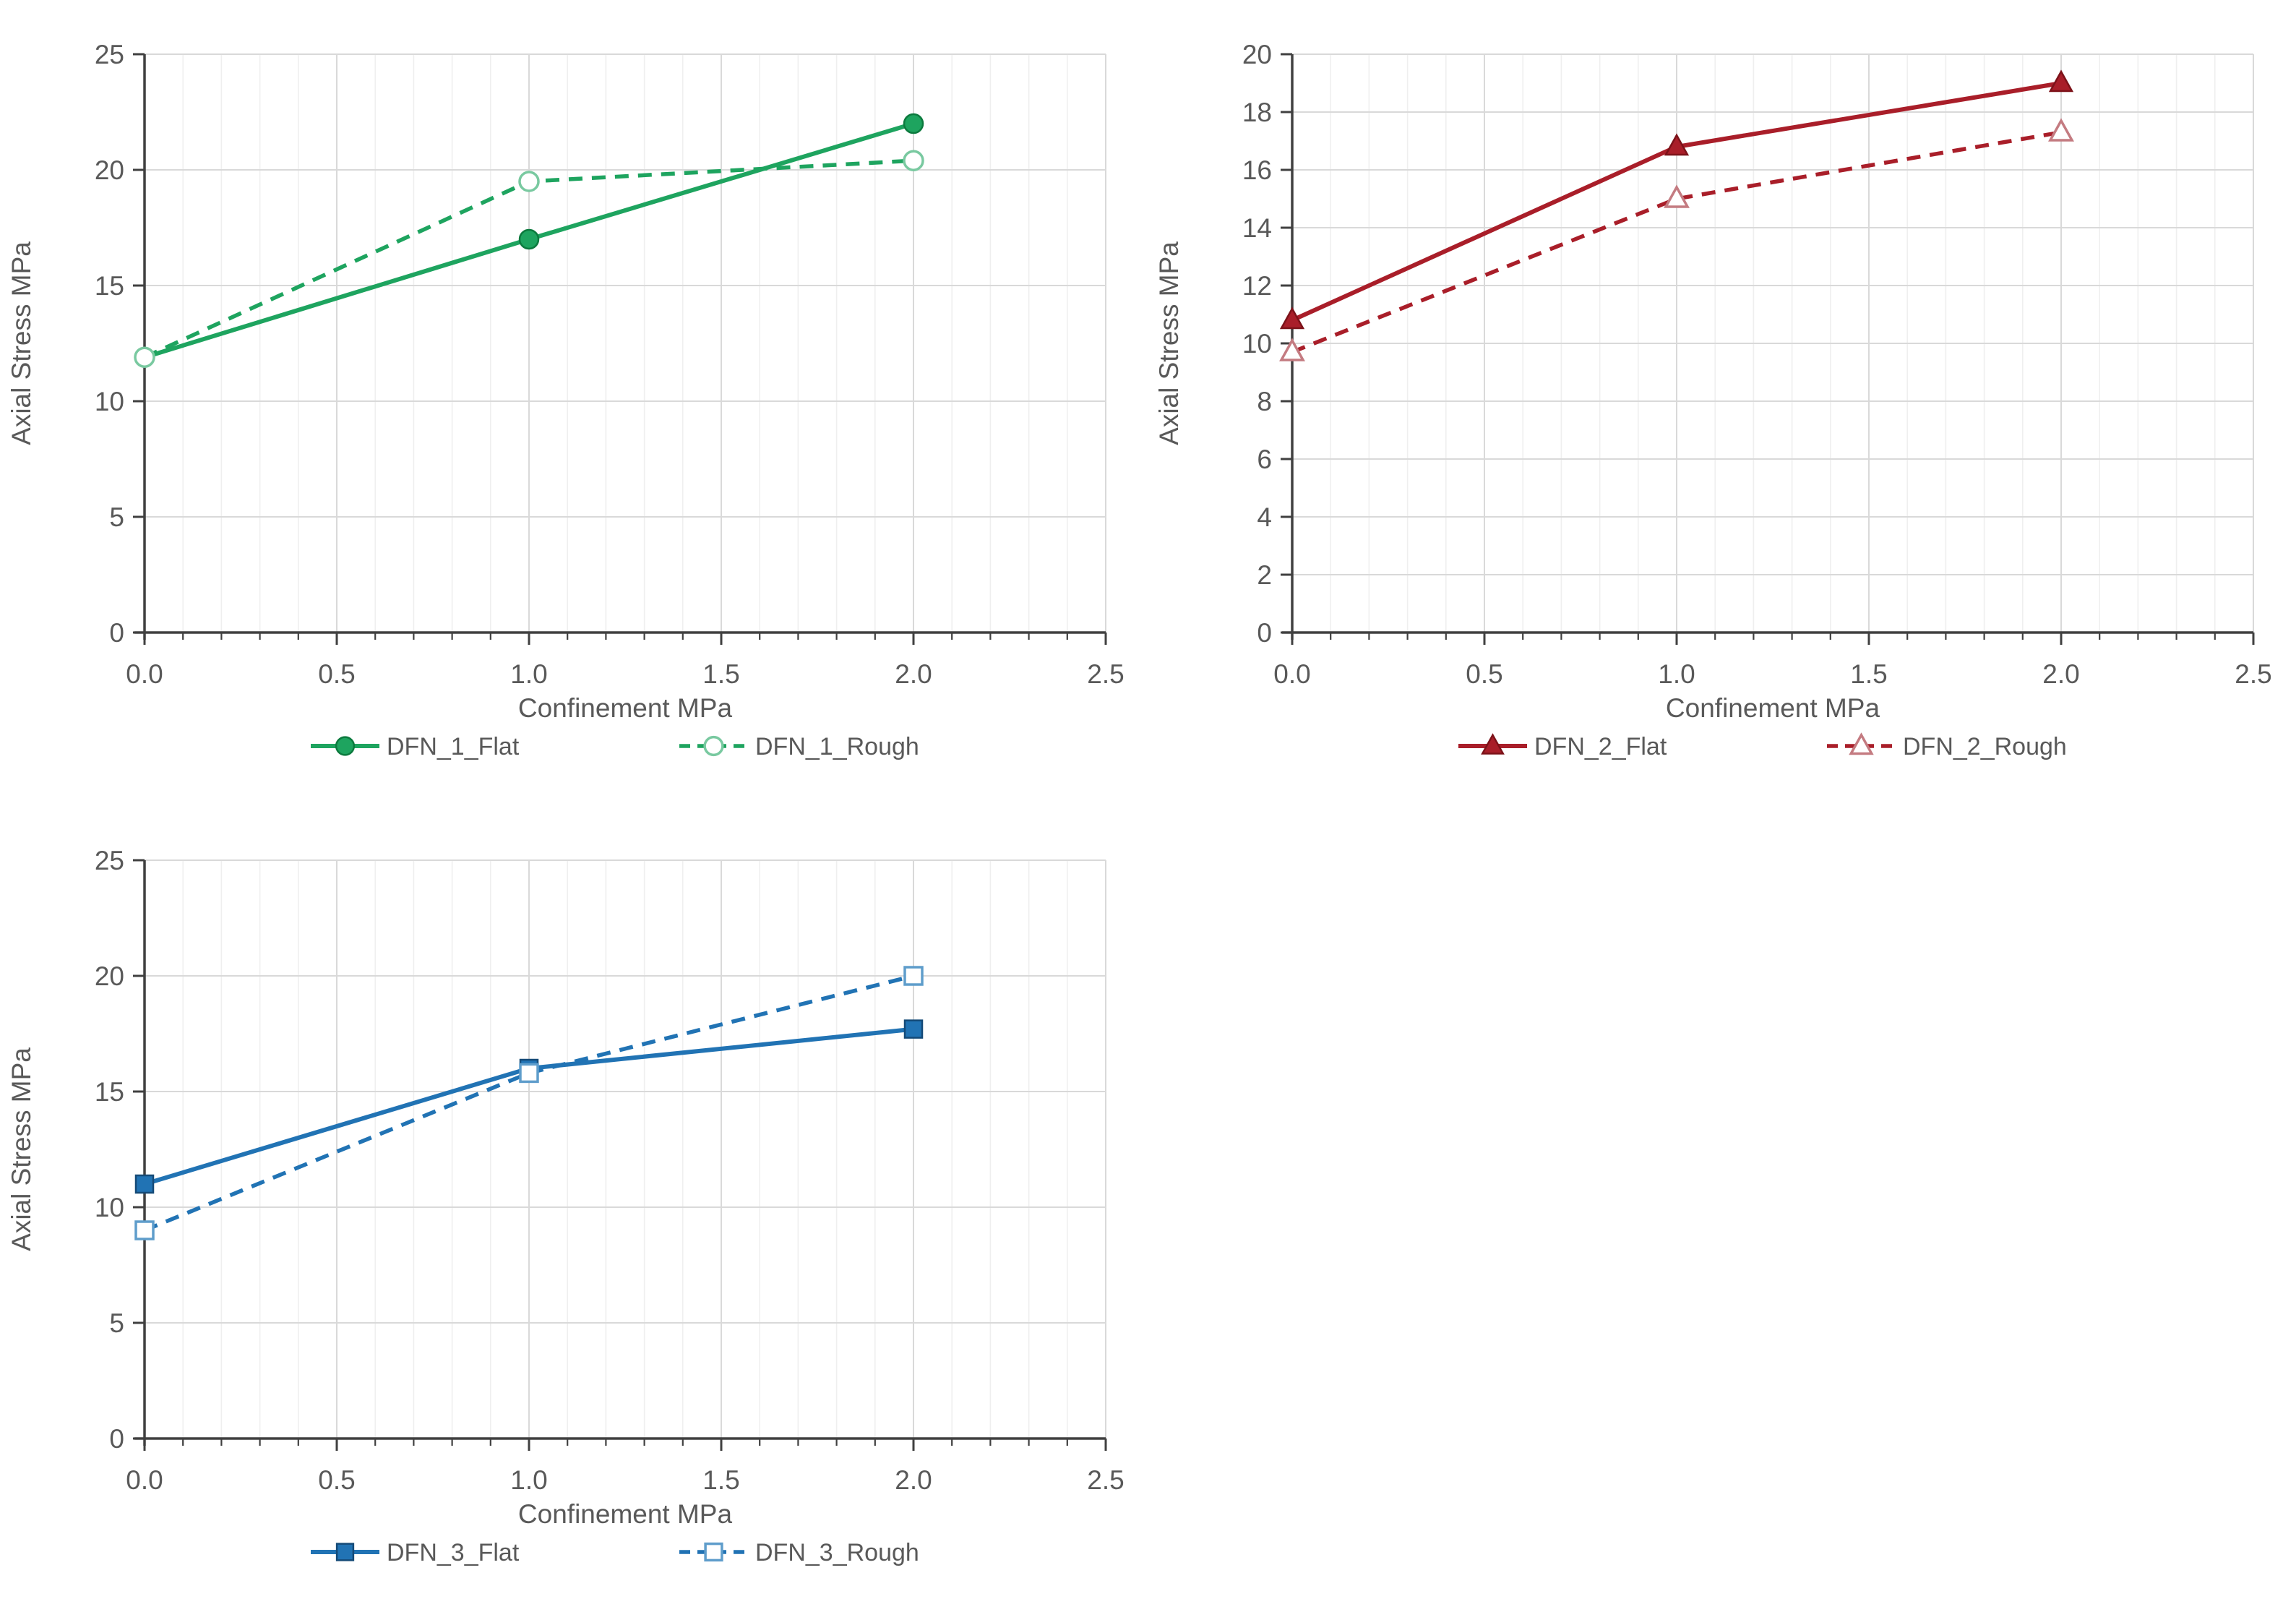 This screenshot has height=1612, width=2296. I want to click on legend-item-DFN_3_Flat: DFN_3_Flat, so click(415, 1552).